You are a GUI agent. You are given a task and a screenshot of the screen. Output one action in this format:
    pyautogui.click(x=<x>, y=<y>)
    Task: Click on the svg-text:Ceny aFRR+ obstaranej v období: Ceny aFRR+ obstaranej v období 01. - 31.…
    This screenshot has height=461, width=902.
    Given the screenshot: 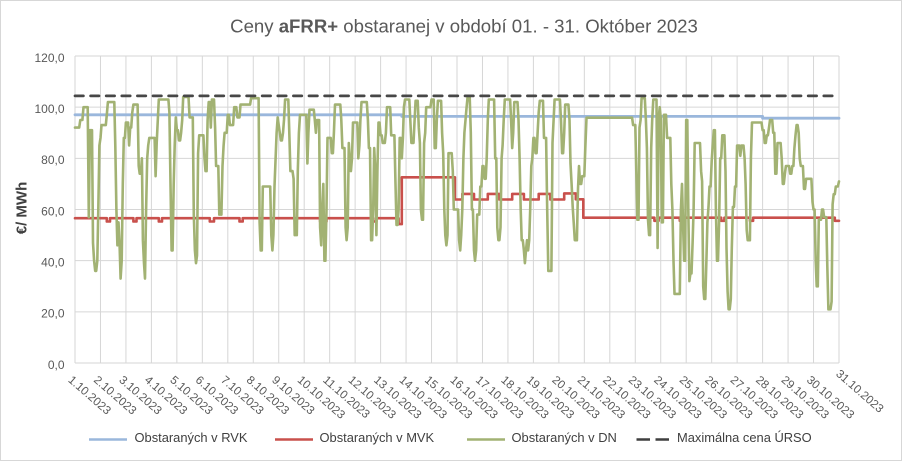 What is the action you would take?
    pyautogui.click(x=464, y=26)
    